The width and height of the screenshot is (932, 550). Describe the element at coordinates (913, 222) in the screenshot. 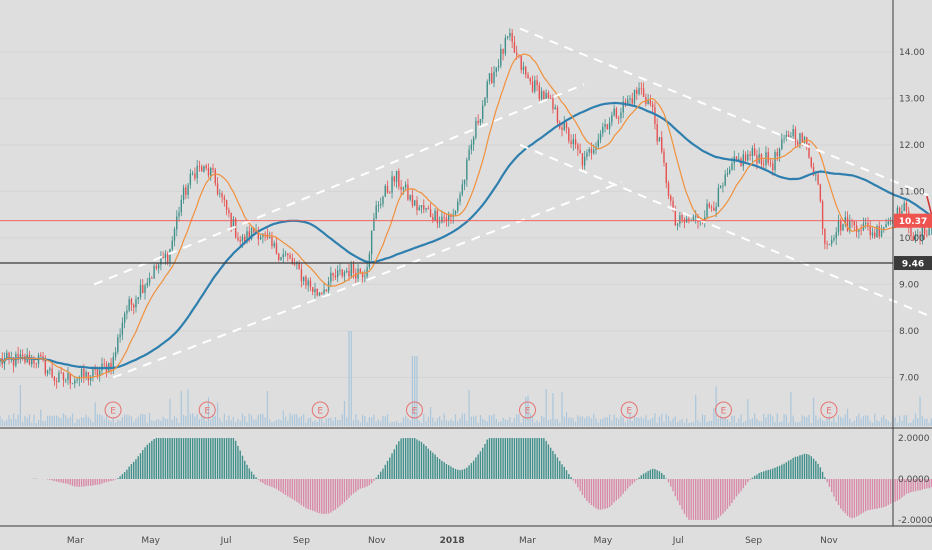

I see `last-price-label: 10.37` at that location.